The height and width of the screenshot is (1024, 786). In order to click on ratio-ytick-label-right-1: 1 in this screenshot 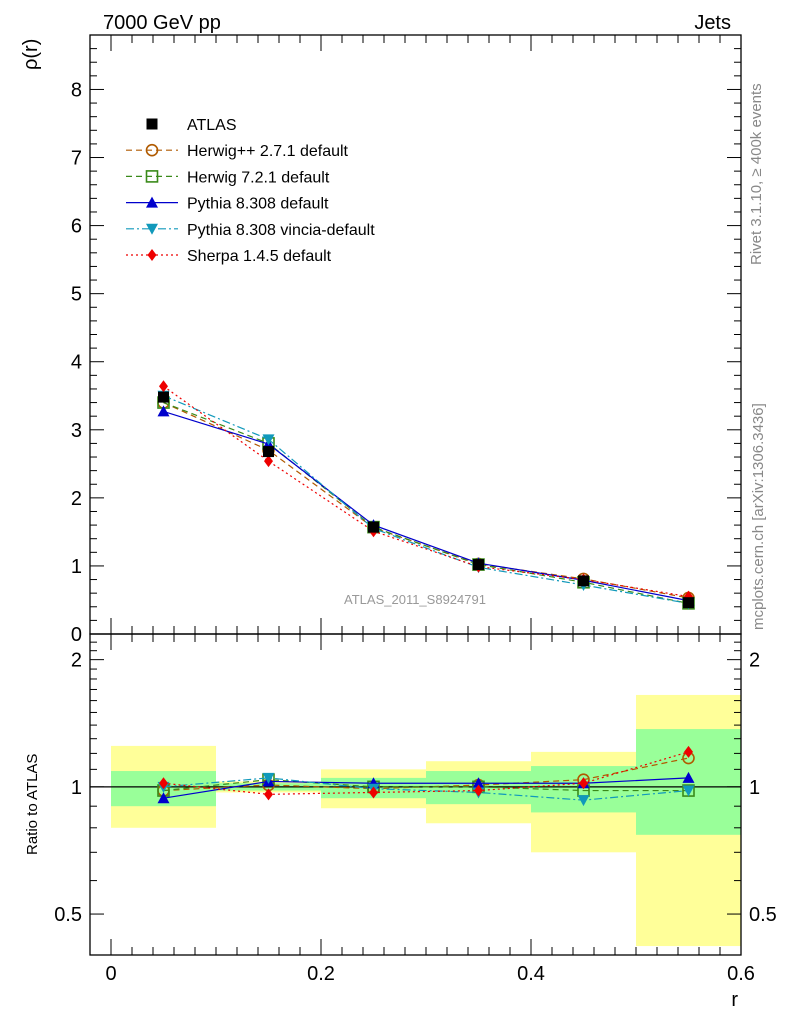, I will do `click(754, 788)`.